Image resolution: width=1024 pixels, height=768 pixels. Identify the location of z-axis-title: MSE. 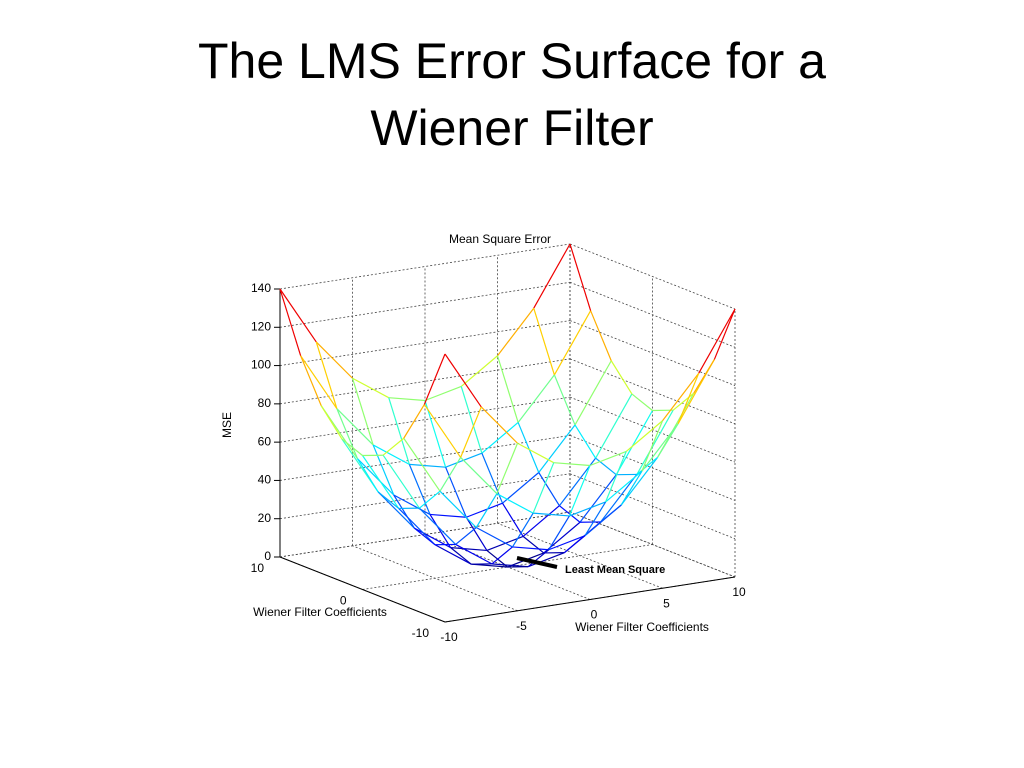
(227, 425).